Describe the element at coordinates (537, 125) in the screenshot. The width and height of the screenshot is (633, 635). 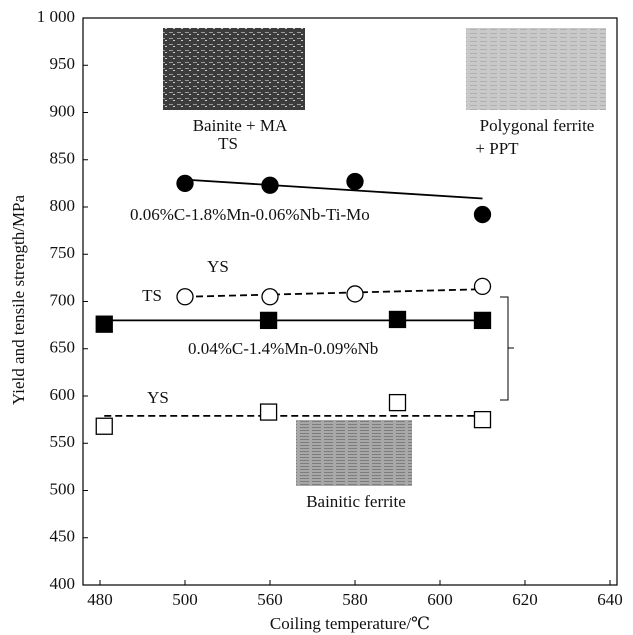
I see `annotation: Polygonal ferrite` at that location.